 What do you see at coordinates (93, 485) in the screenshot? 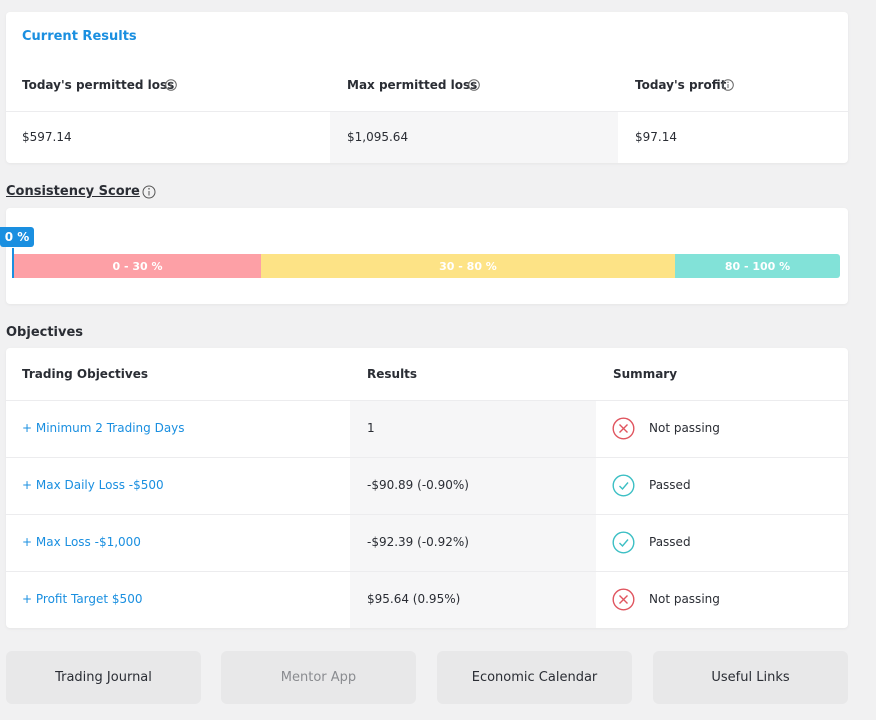
I see `objective-link: + Max Daily Loss -$500` at bounding box center [93, 485].